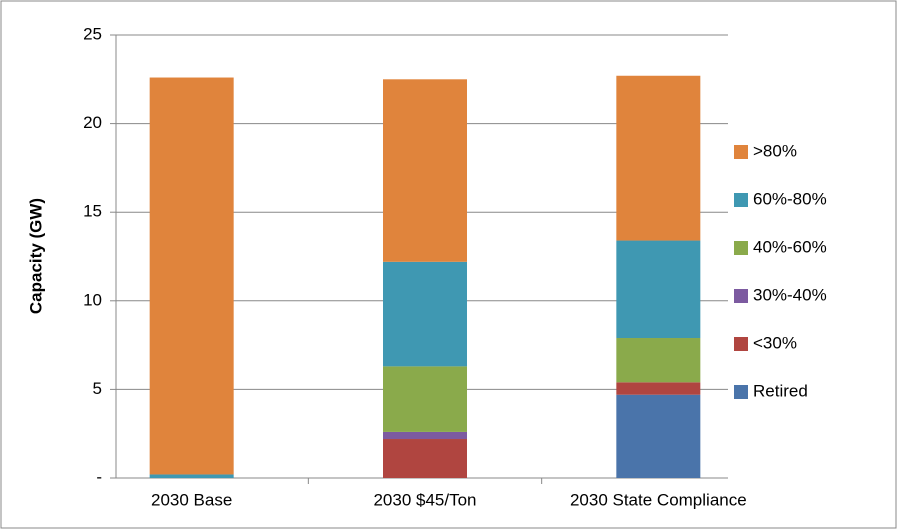 The image size is (897, 529). Describe the element at coordinates (790, 198) in the screenshot. I see `legend-label: 60%-80%` at that location.